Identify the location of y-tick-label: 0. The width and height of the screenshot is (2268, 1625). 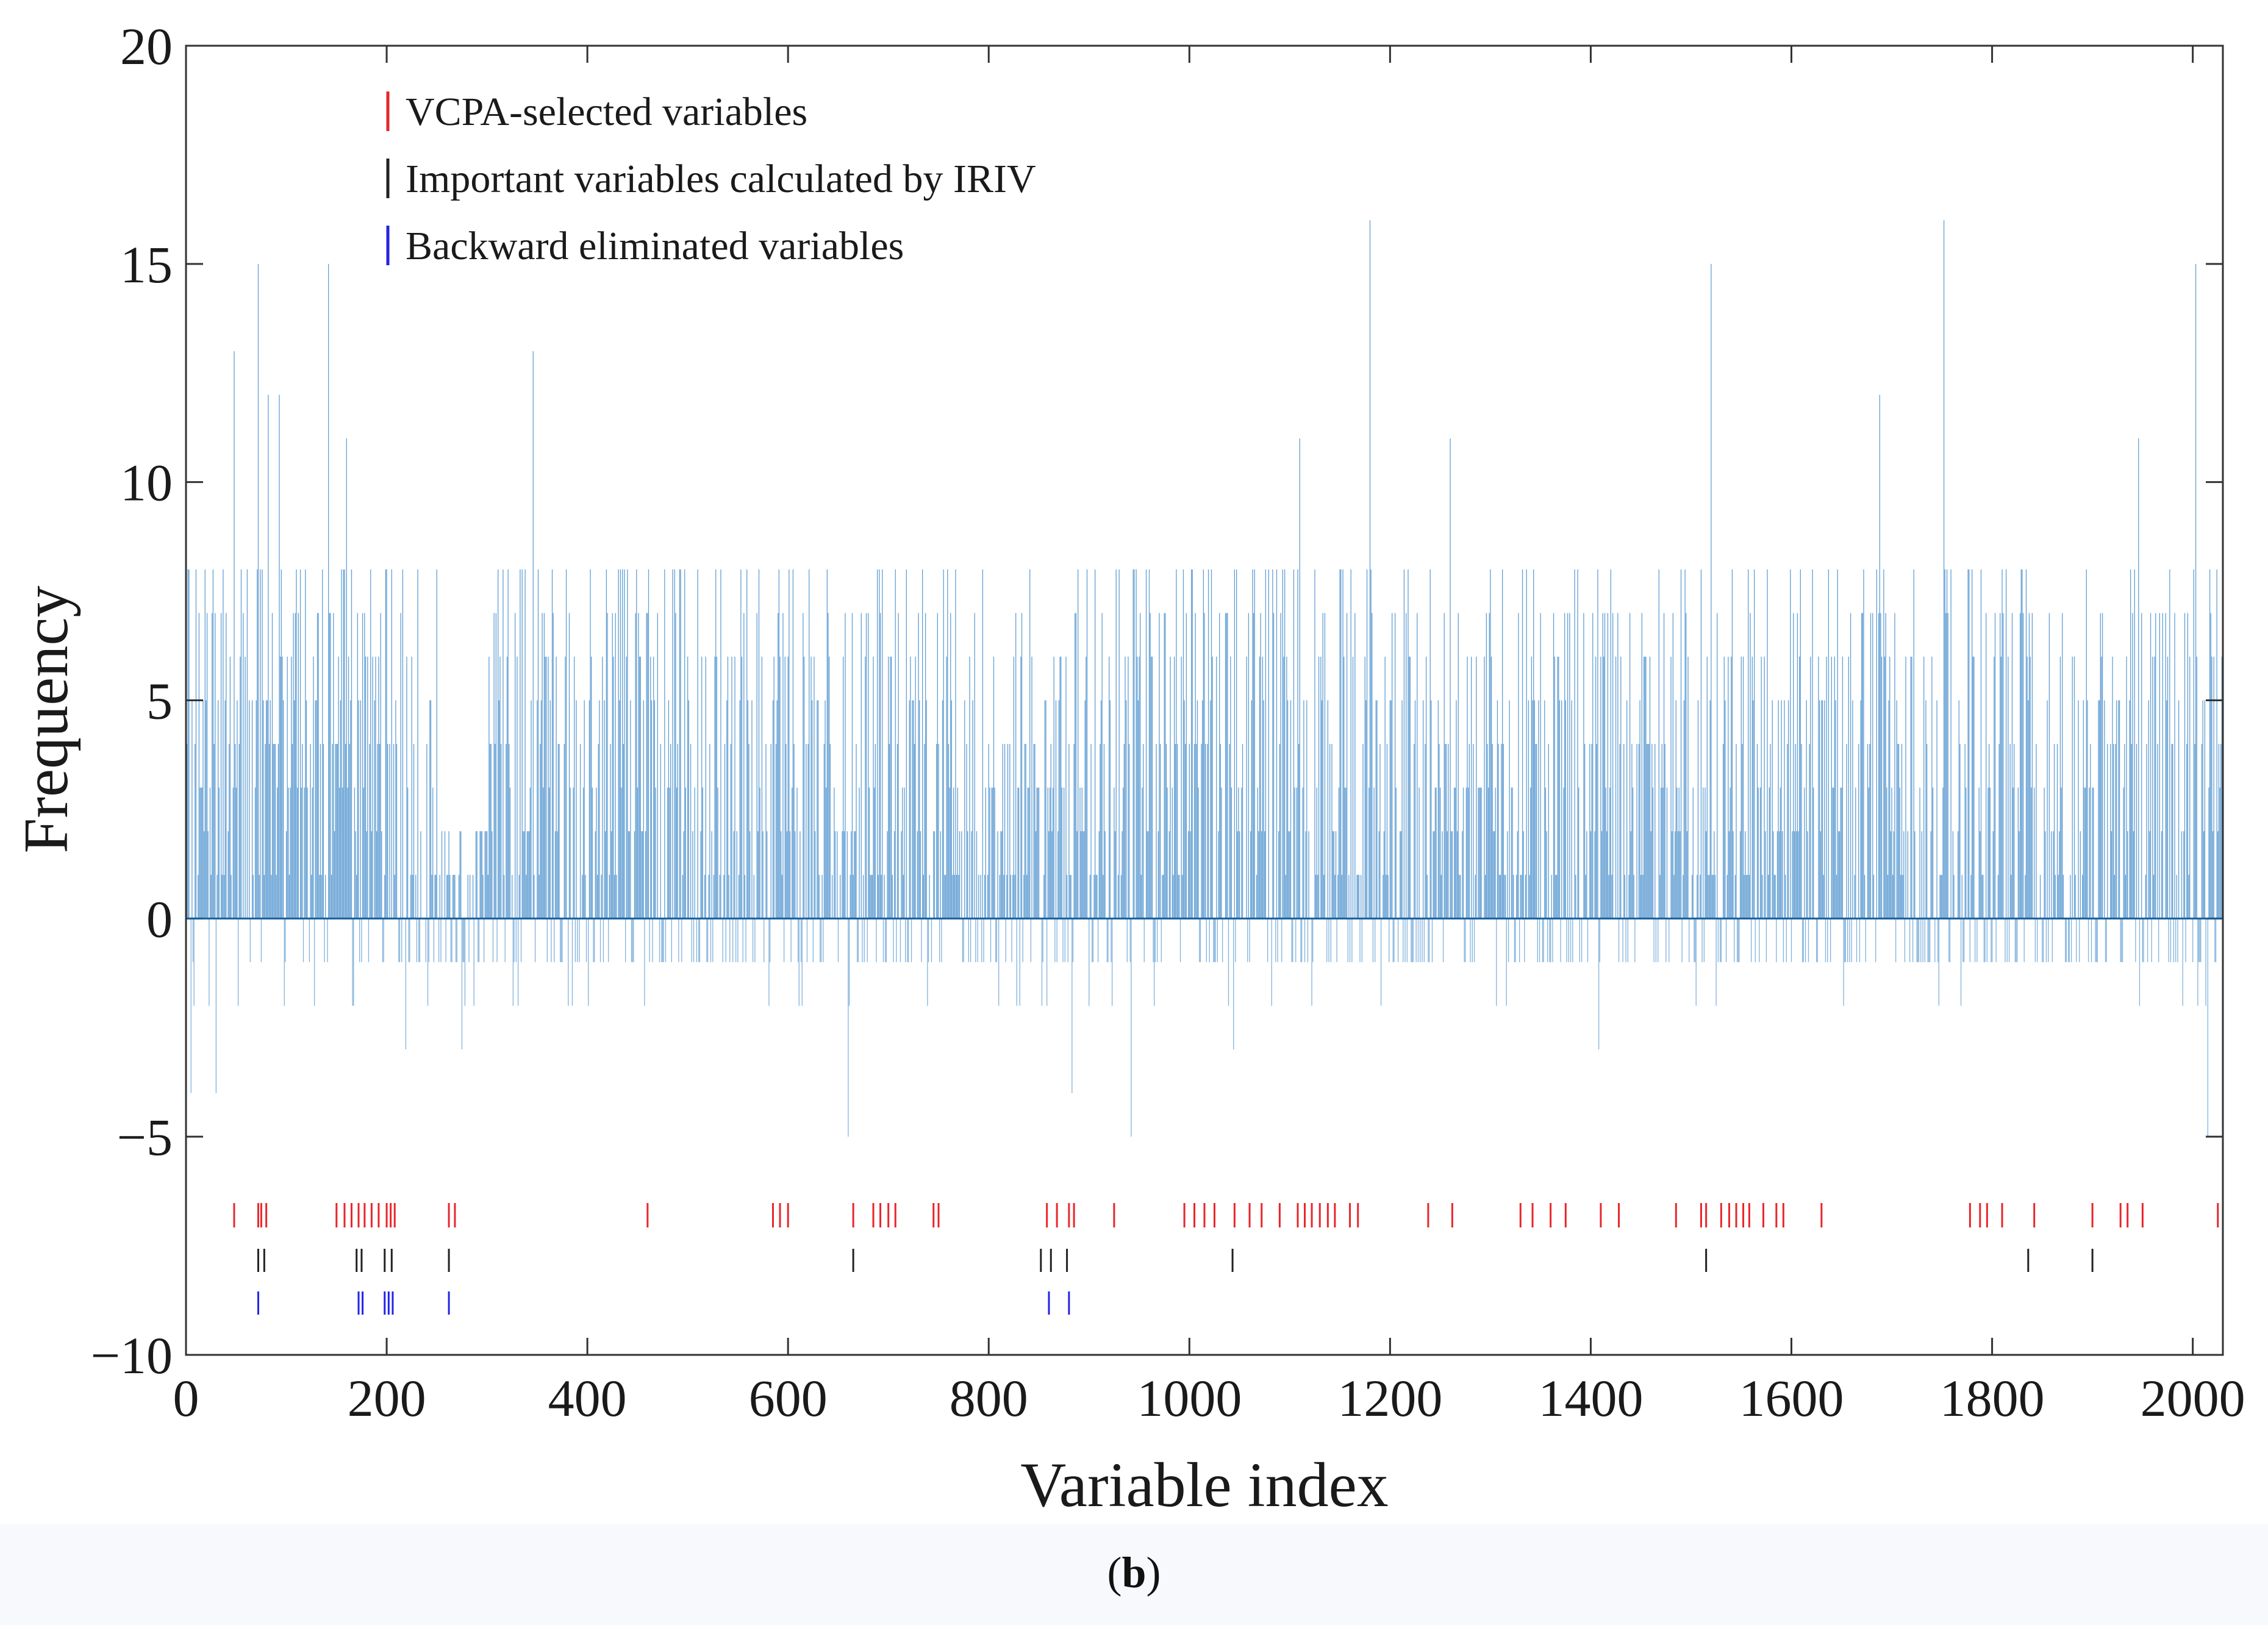
(159, 919).